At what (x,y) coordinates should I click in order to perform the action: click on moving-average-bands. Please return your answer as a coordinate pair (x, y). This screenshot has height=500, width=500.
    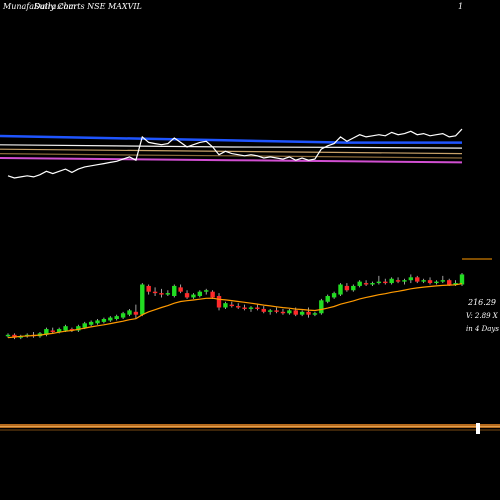
    Looking at the image, I should click on (231, 149).